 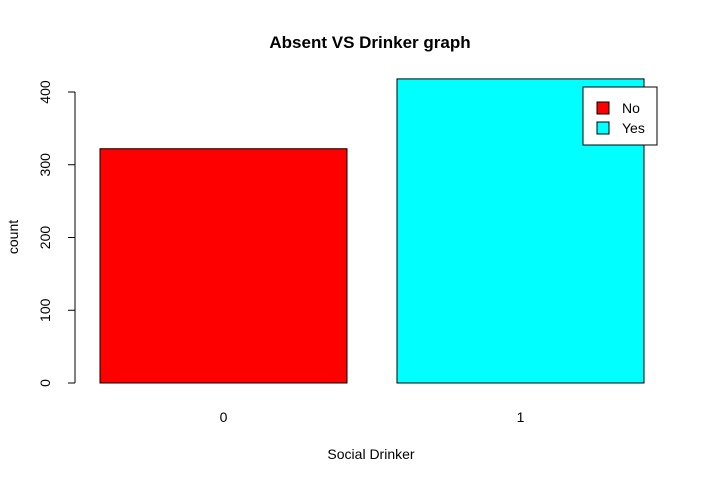 What do you see at coordinates (370, 454) in the screenshot?
I see `x-axis-label: Social Drinker` at bounding box center [370, 454].